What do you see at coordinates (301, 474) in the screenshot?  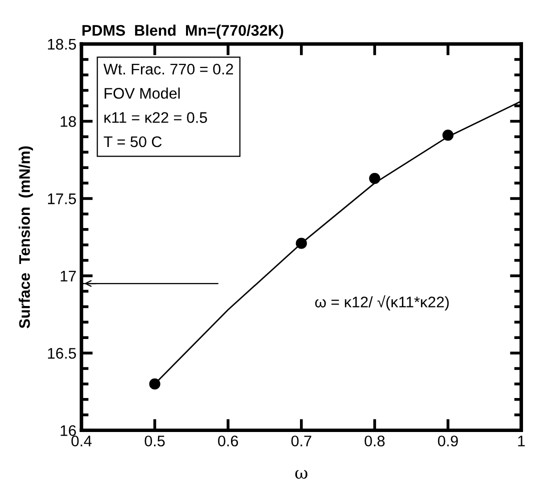 I see `x-axis-title: ω` at bounding box center [301, 474].